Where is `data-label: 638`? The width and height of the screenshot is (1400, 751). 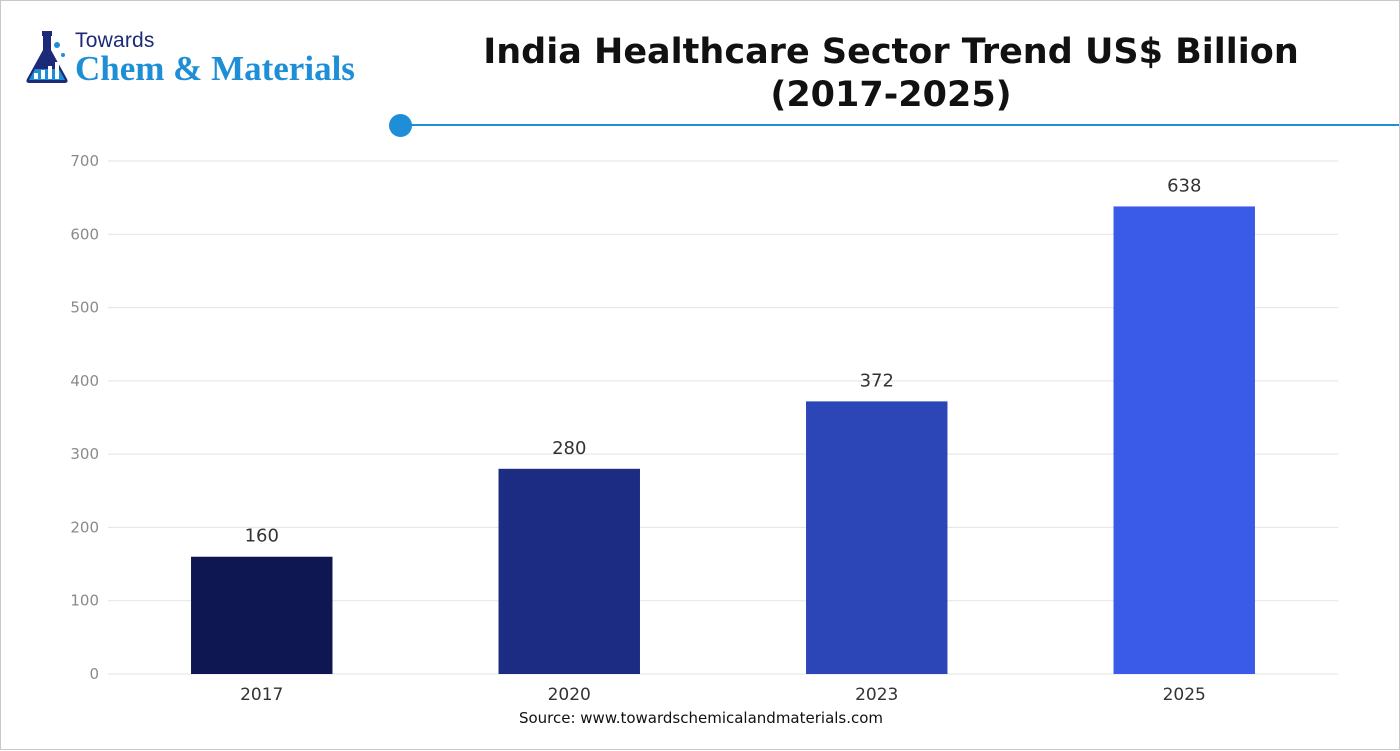 data-label: 638 is located at coordinates (1184, 185).